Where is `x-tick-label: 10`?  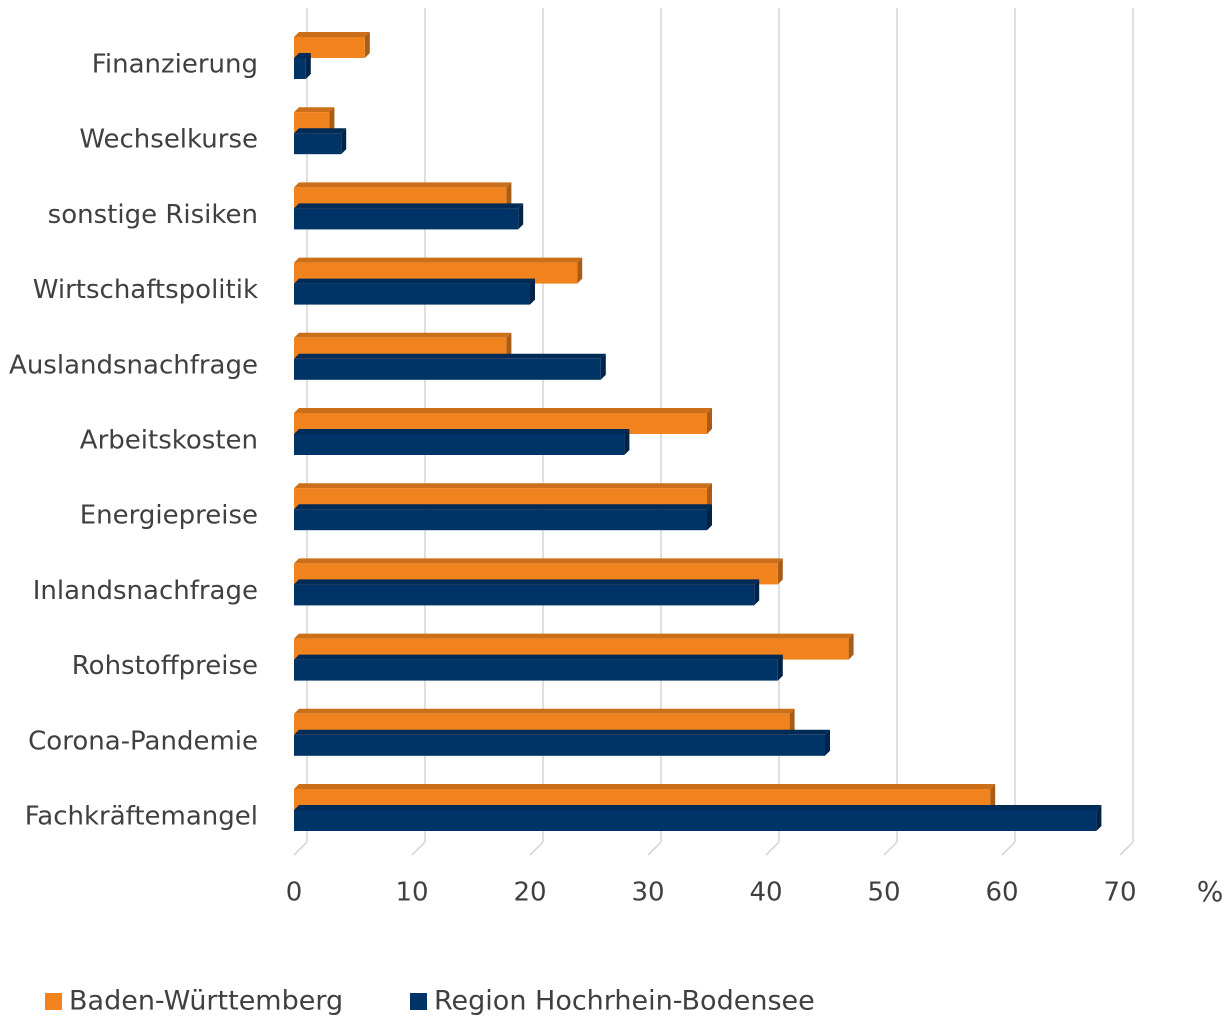
x-tick-label: 10 is located at coordinates (411, 893).